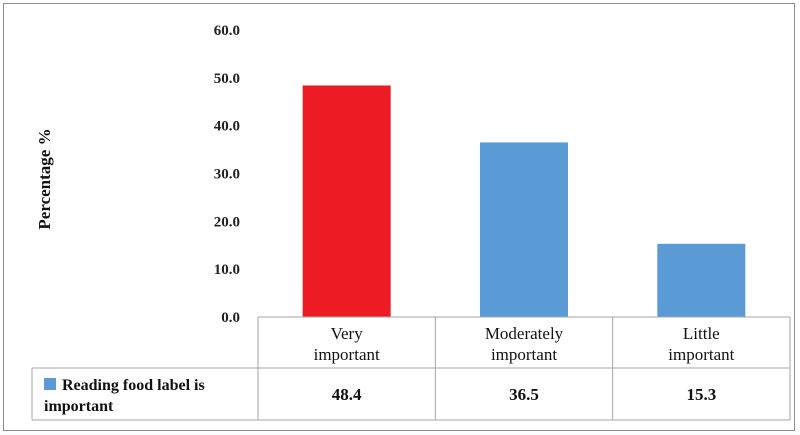 The width and height of the screenshot is (800, 435). Describe the element at coordinates (701, 333) in the screenshot. I see `category-label: Little` at that location.